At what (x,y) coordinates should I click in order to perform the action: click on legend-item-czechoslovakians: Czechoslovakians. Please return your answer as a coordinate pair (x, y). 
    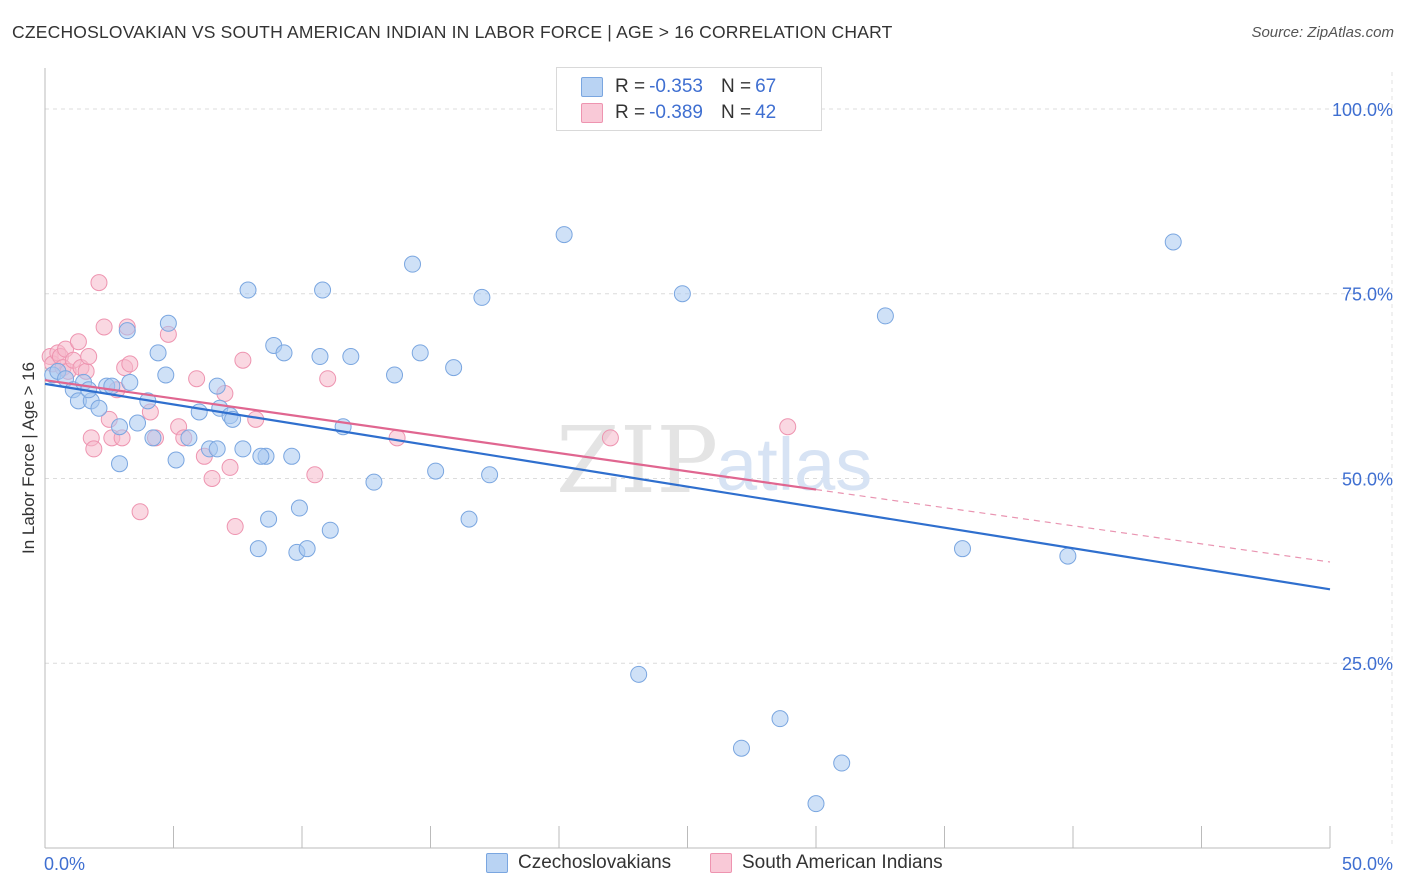
    Looking at the image, I should click on (578, 863).